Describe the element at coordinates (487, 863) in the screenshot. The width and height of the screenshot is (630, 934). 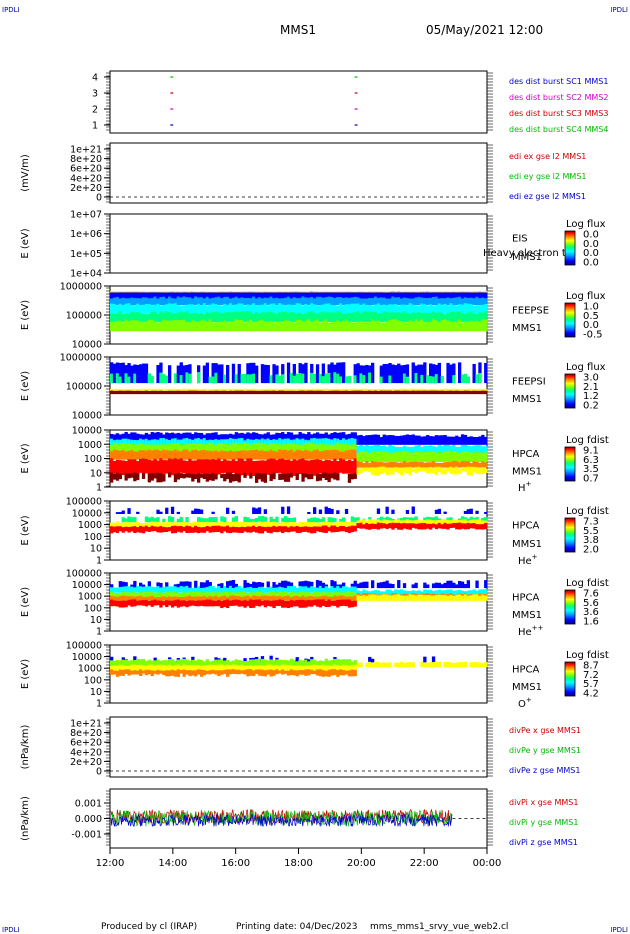
I see `x-tick-label: 00:00` at that location.